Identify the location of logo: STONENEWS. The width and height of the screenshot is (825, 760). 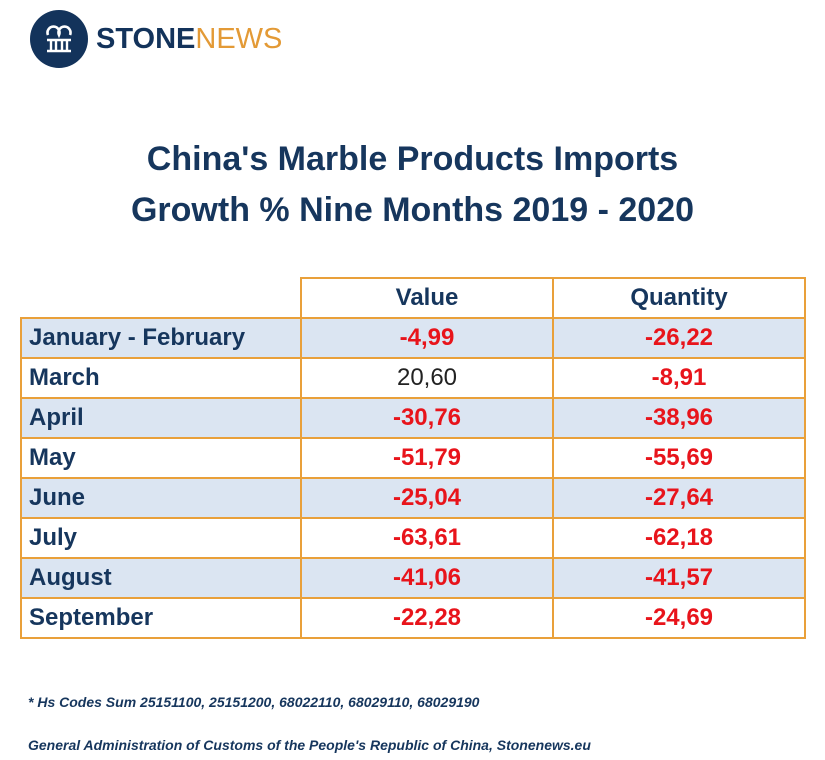
(156, 39).